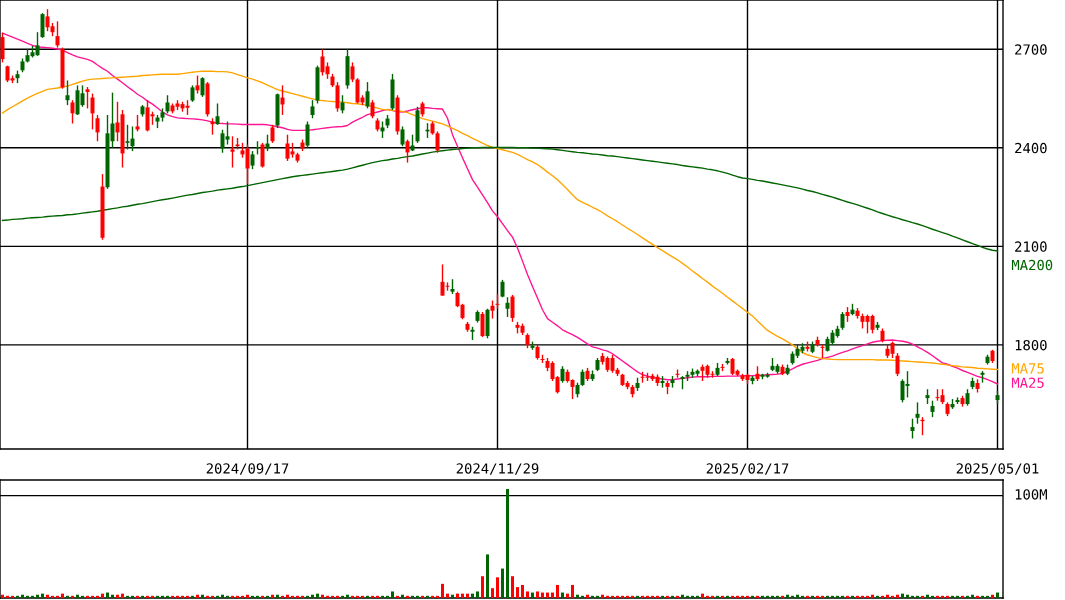 This screenshot has height=600, width=1065. What do you see at coordinates (1031, 494) in the screenshot?
I see `ref-line-label: 100M` at bounding box center [1031, 494].